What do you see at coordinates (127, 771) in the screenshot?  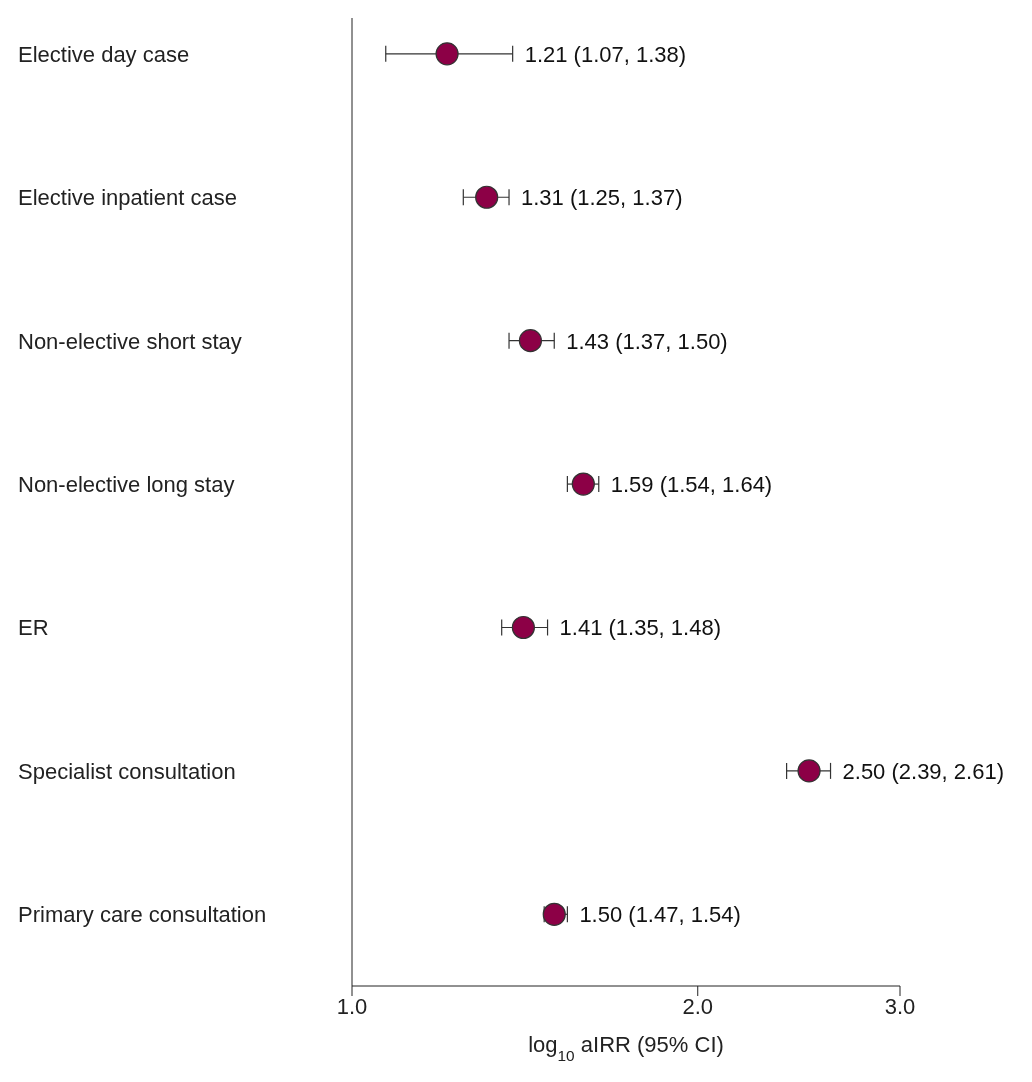 I see `y-tick-label: Specialist consultation` at bounding box center [127, 771].